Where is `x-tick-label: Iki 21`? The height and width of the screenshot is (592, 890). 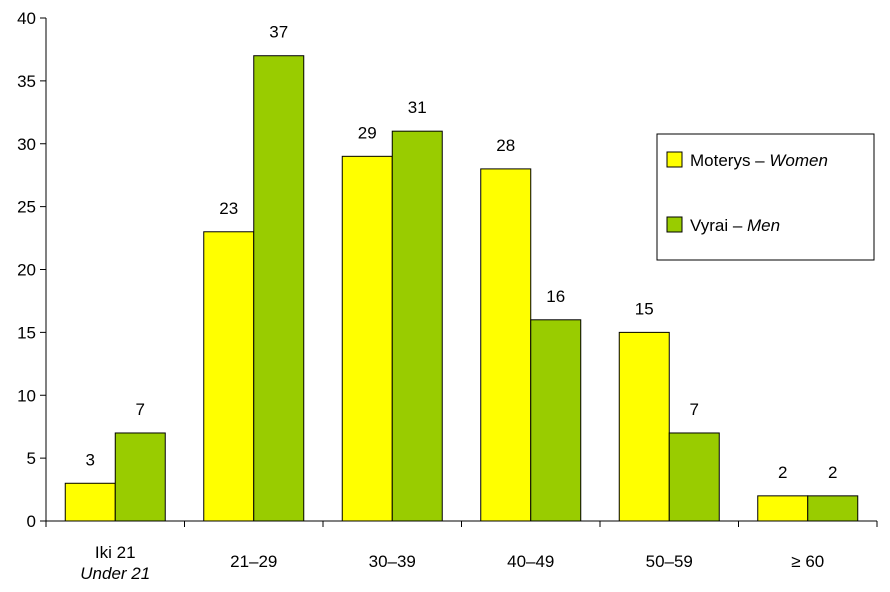 x-tick-label: Iki 21 is located at coordinates (115, 552).